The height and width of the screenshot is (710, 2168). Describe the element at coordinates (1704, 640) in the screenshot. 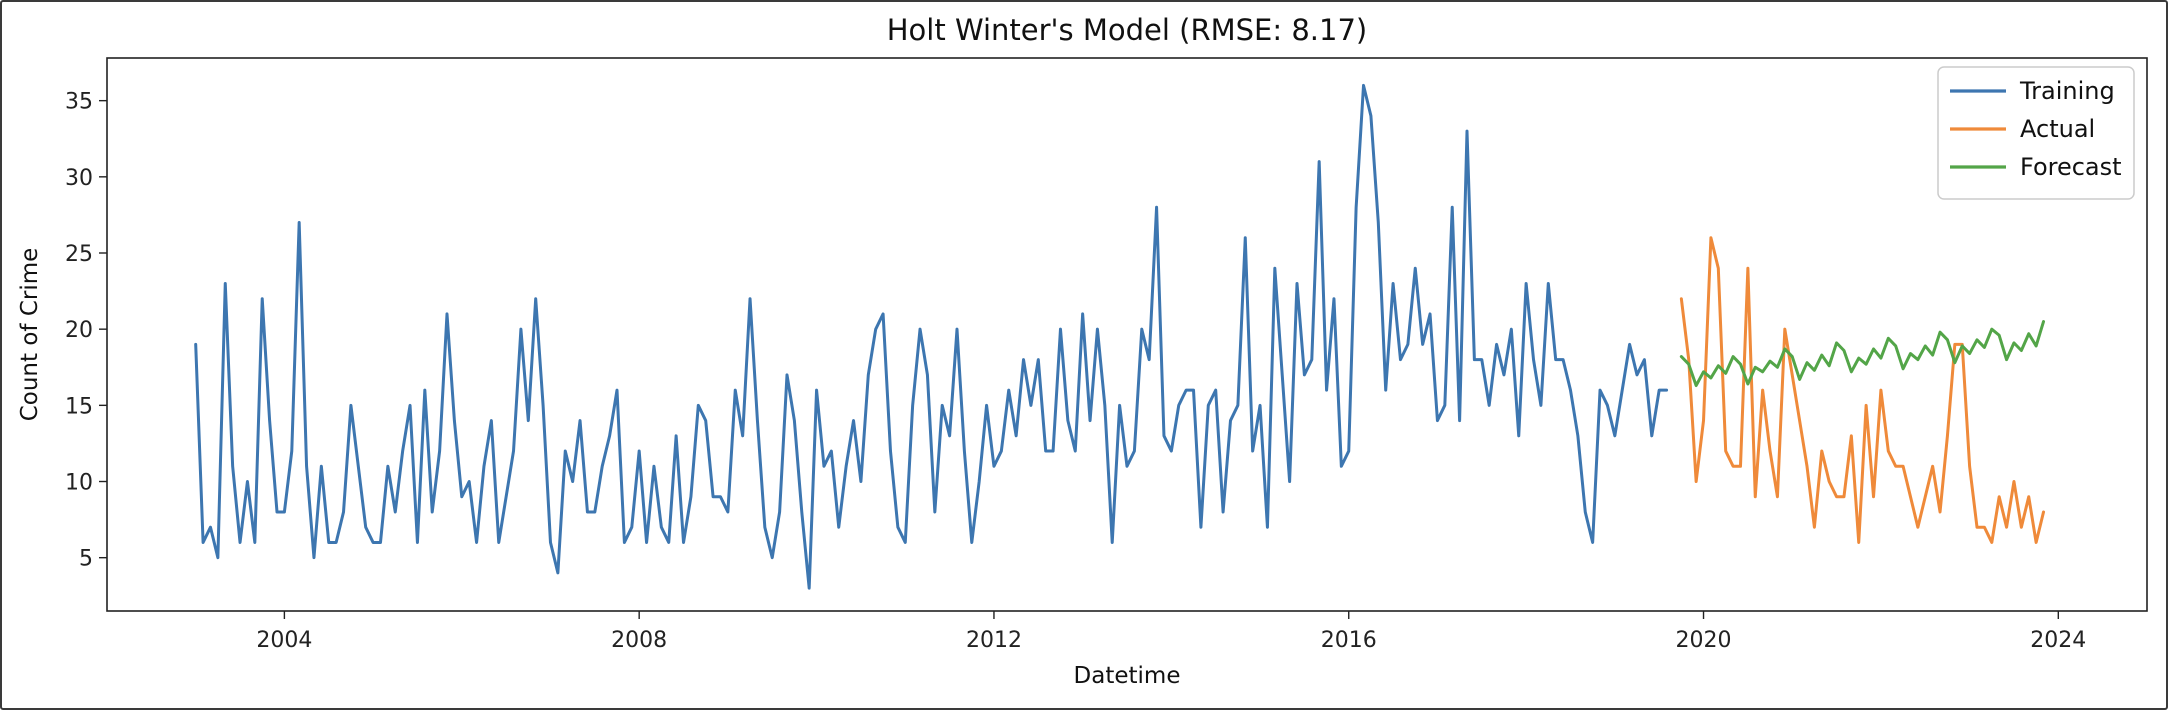

I see `x-tick-label: 2020` at that location.